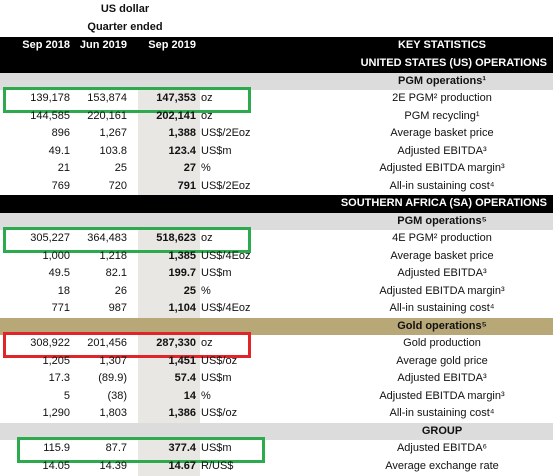  What do you see at coordinates (56, 413) in the screenshot?
I see `value-cell: 1,290` at bounding box center [56, 413].